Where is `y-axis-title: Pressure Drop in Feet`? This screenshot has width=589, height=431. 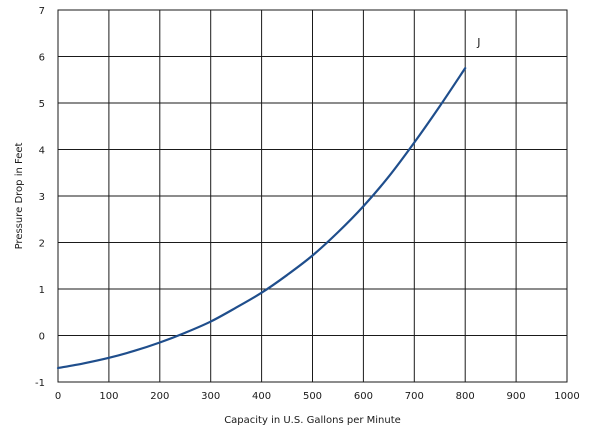 y-axis-title: Pressure Drop in Feet is located at coordinates (19, 196).